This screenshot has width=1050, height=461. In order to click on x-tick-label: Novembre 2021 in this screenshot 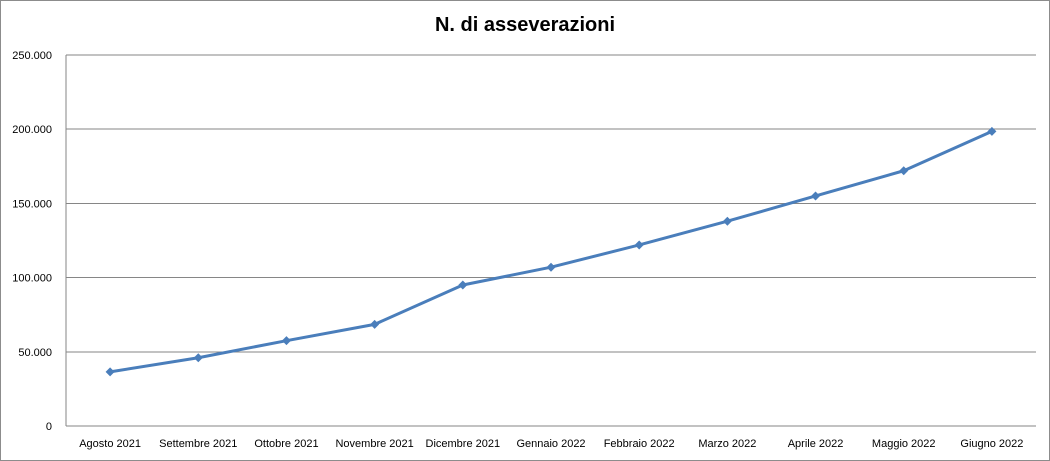, I will do `click(374, 444)`.